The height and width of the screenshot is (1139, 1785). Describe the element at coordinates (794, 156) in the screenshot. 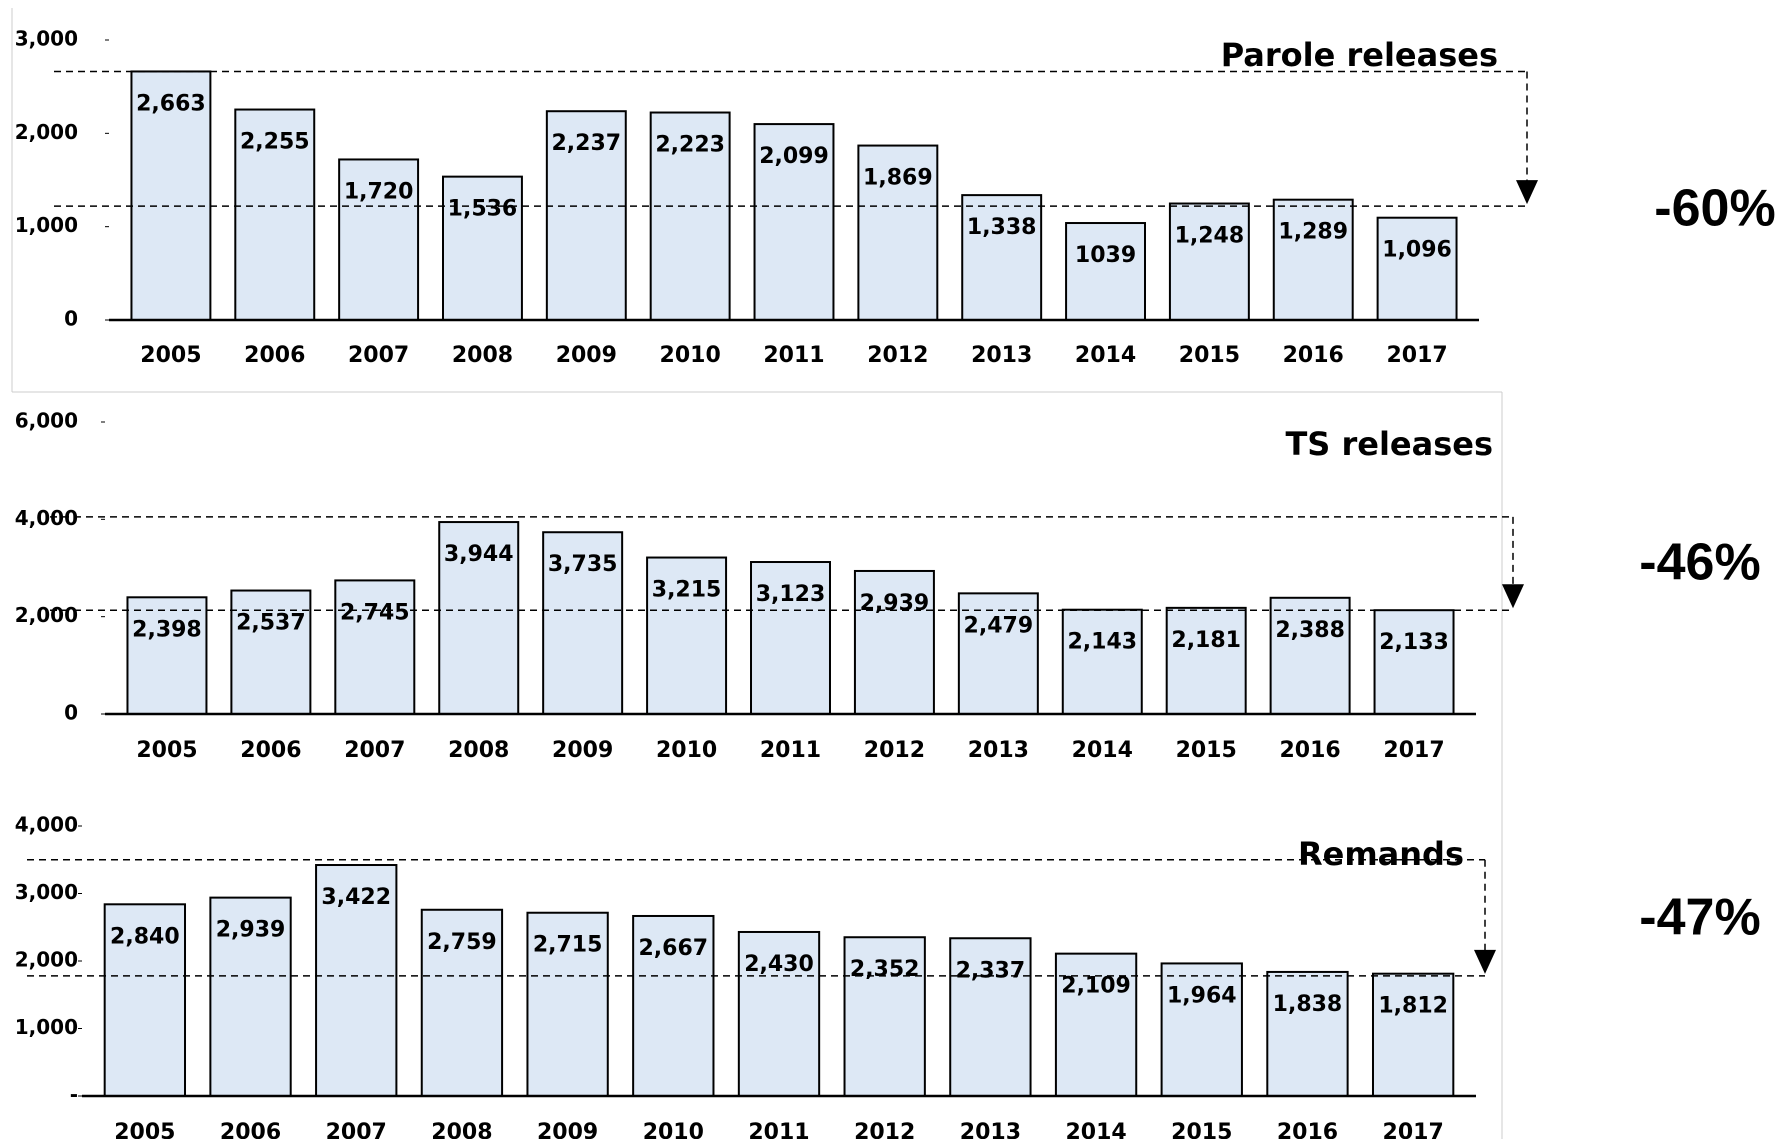

I see `value-label: 2,099` at that location.